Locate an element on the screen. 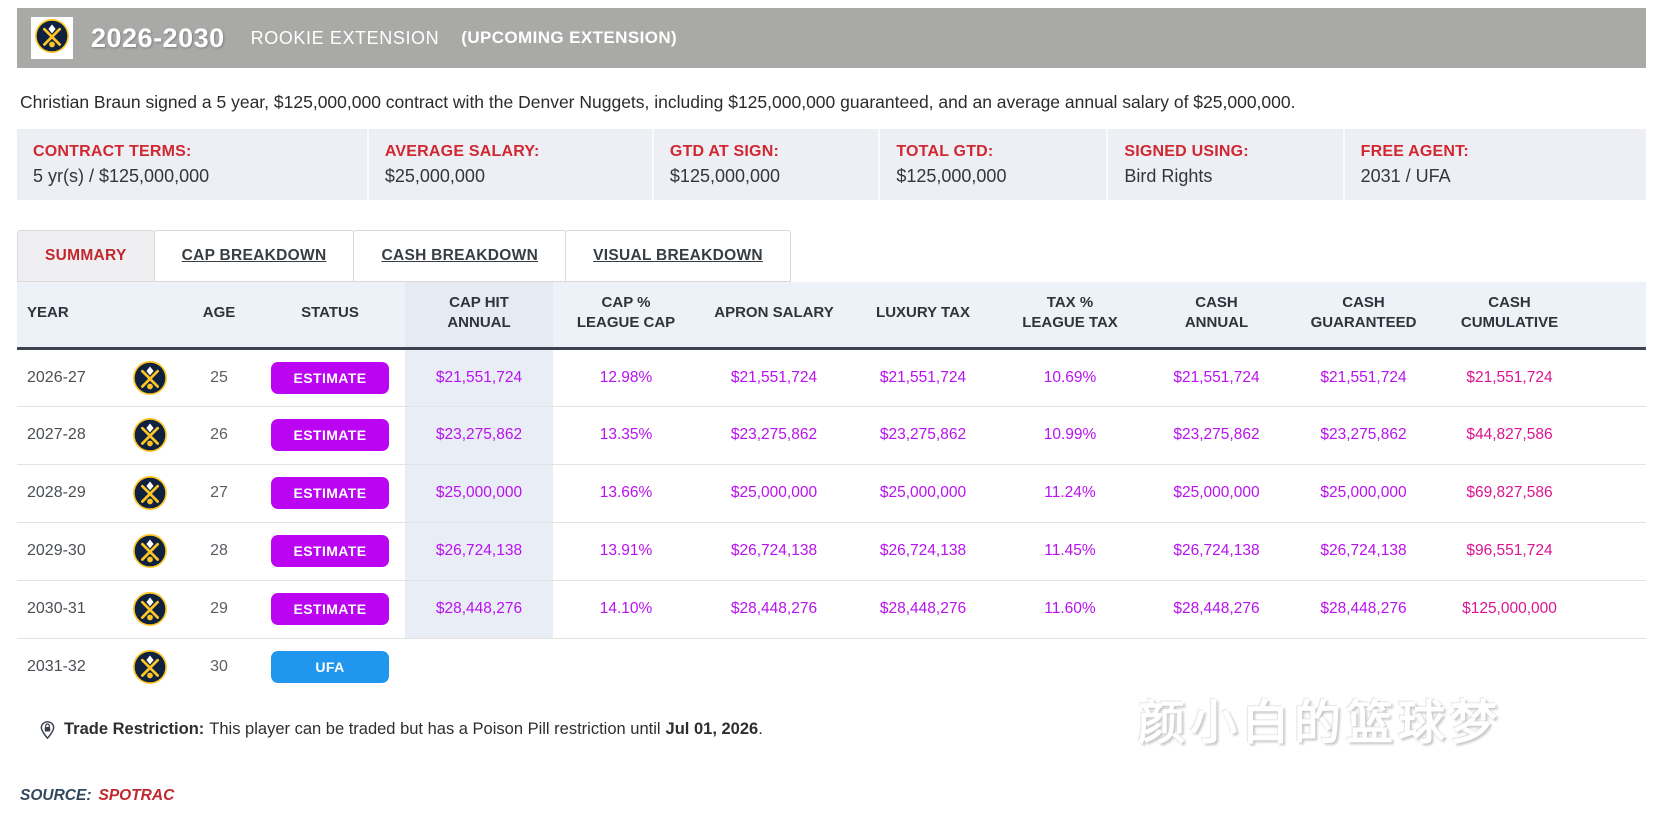 This screenshot has height=830, width=1663. tax-pct-cell: 10.69% is located at coordinates (1070, 377).